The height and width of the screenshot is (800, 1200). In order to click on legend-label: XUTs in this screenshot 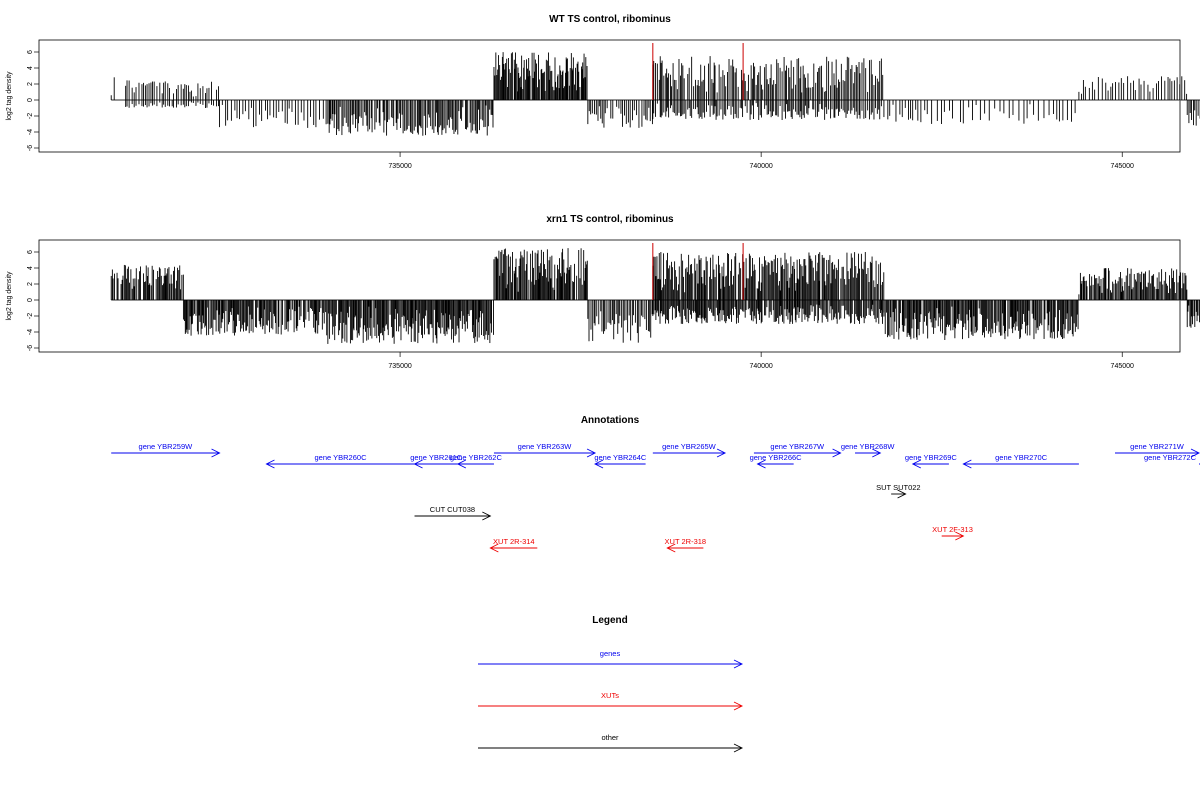, I will do `click(610, 695)`.